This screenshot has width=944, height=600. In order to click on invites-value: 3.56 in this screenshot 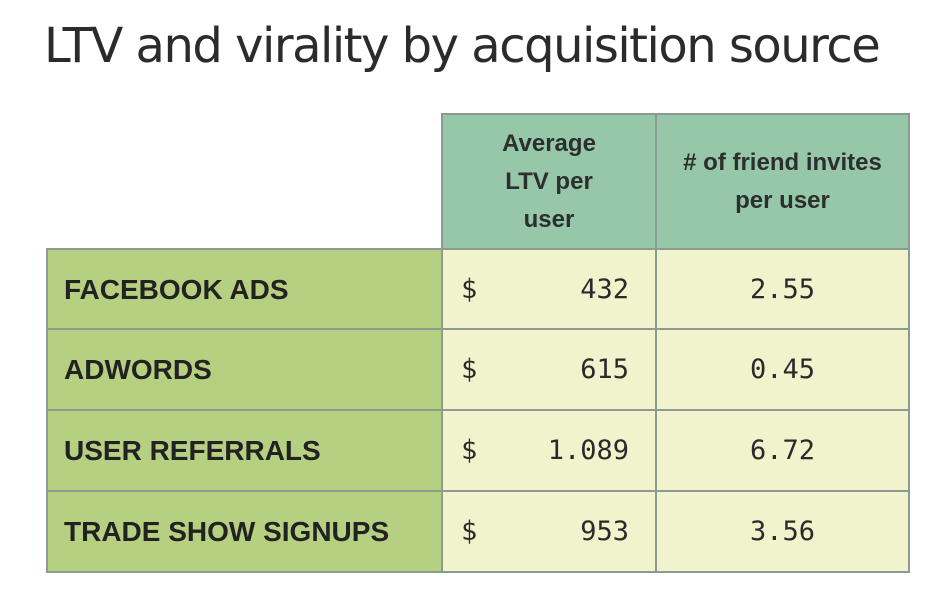, I will do `click(782, 531)`.